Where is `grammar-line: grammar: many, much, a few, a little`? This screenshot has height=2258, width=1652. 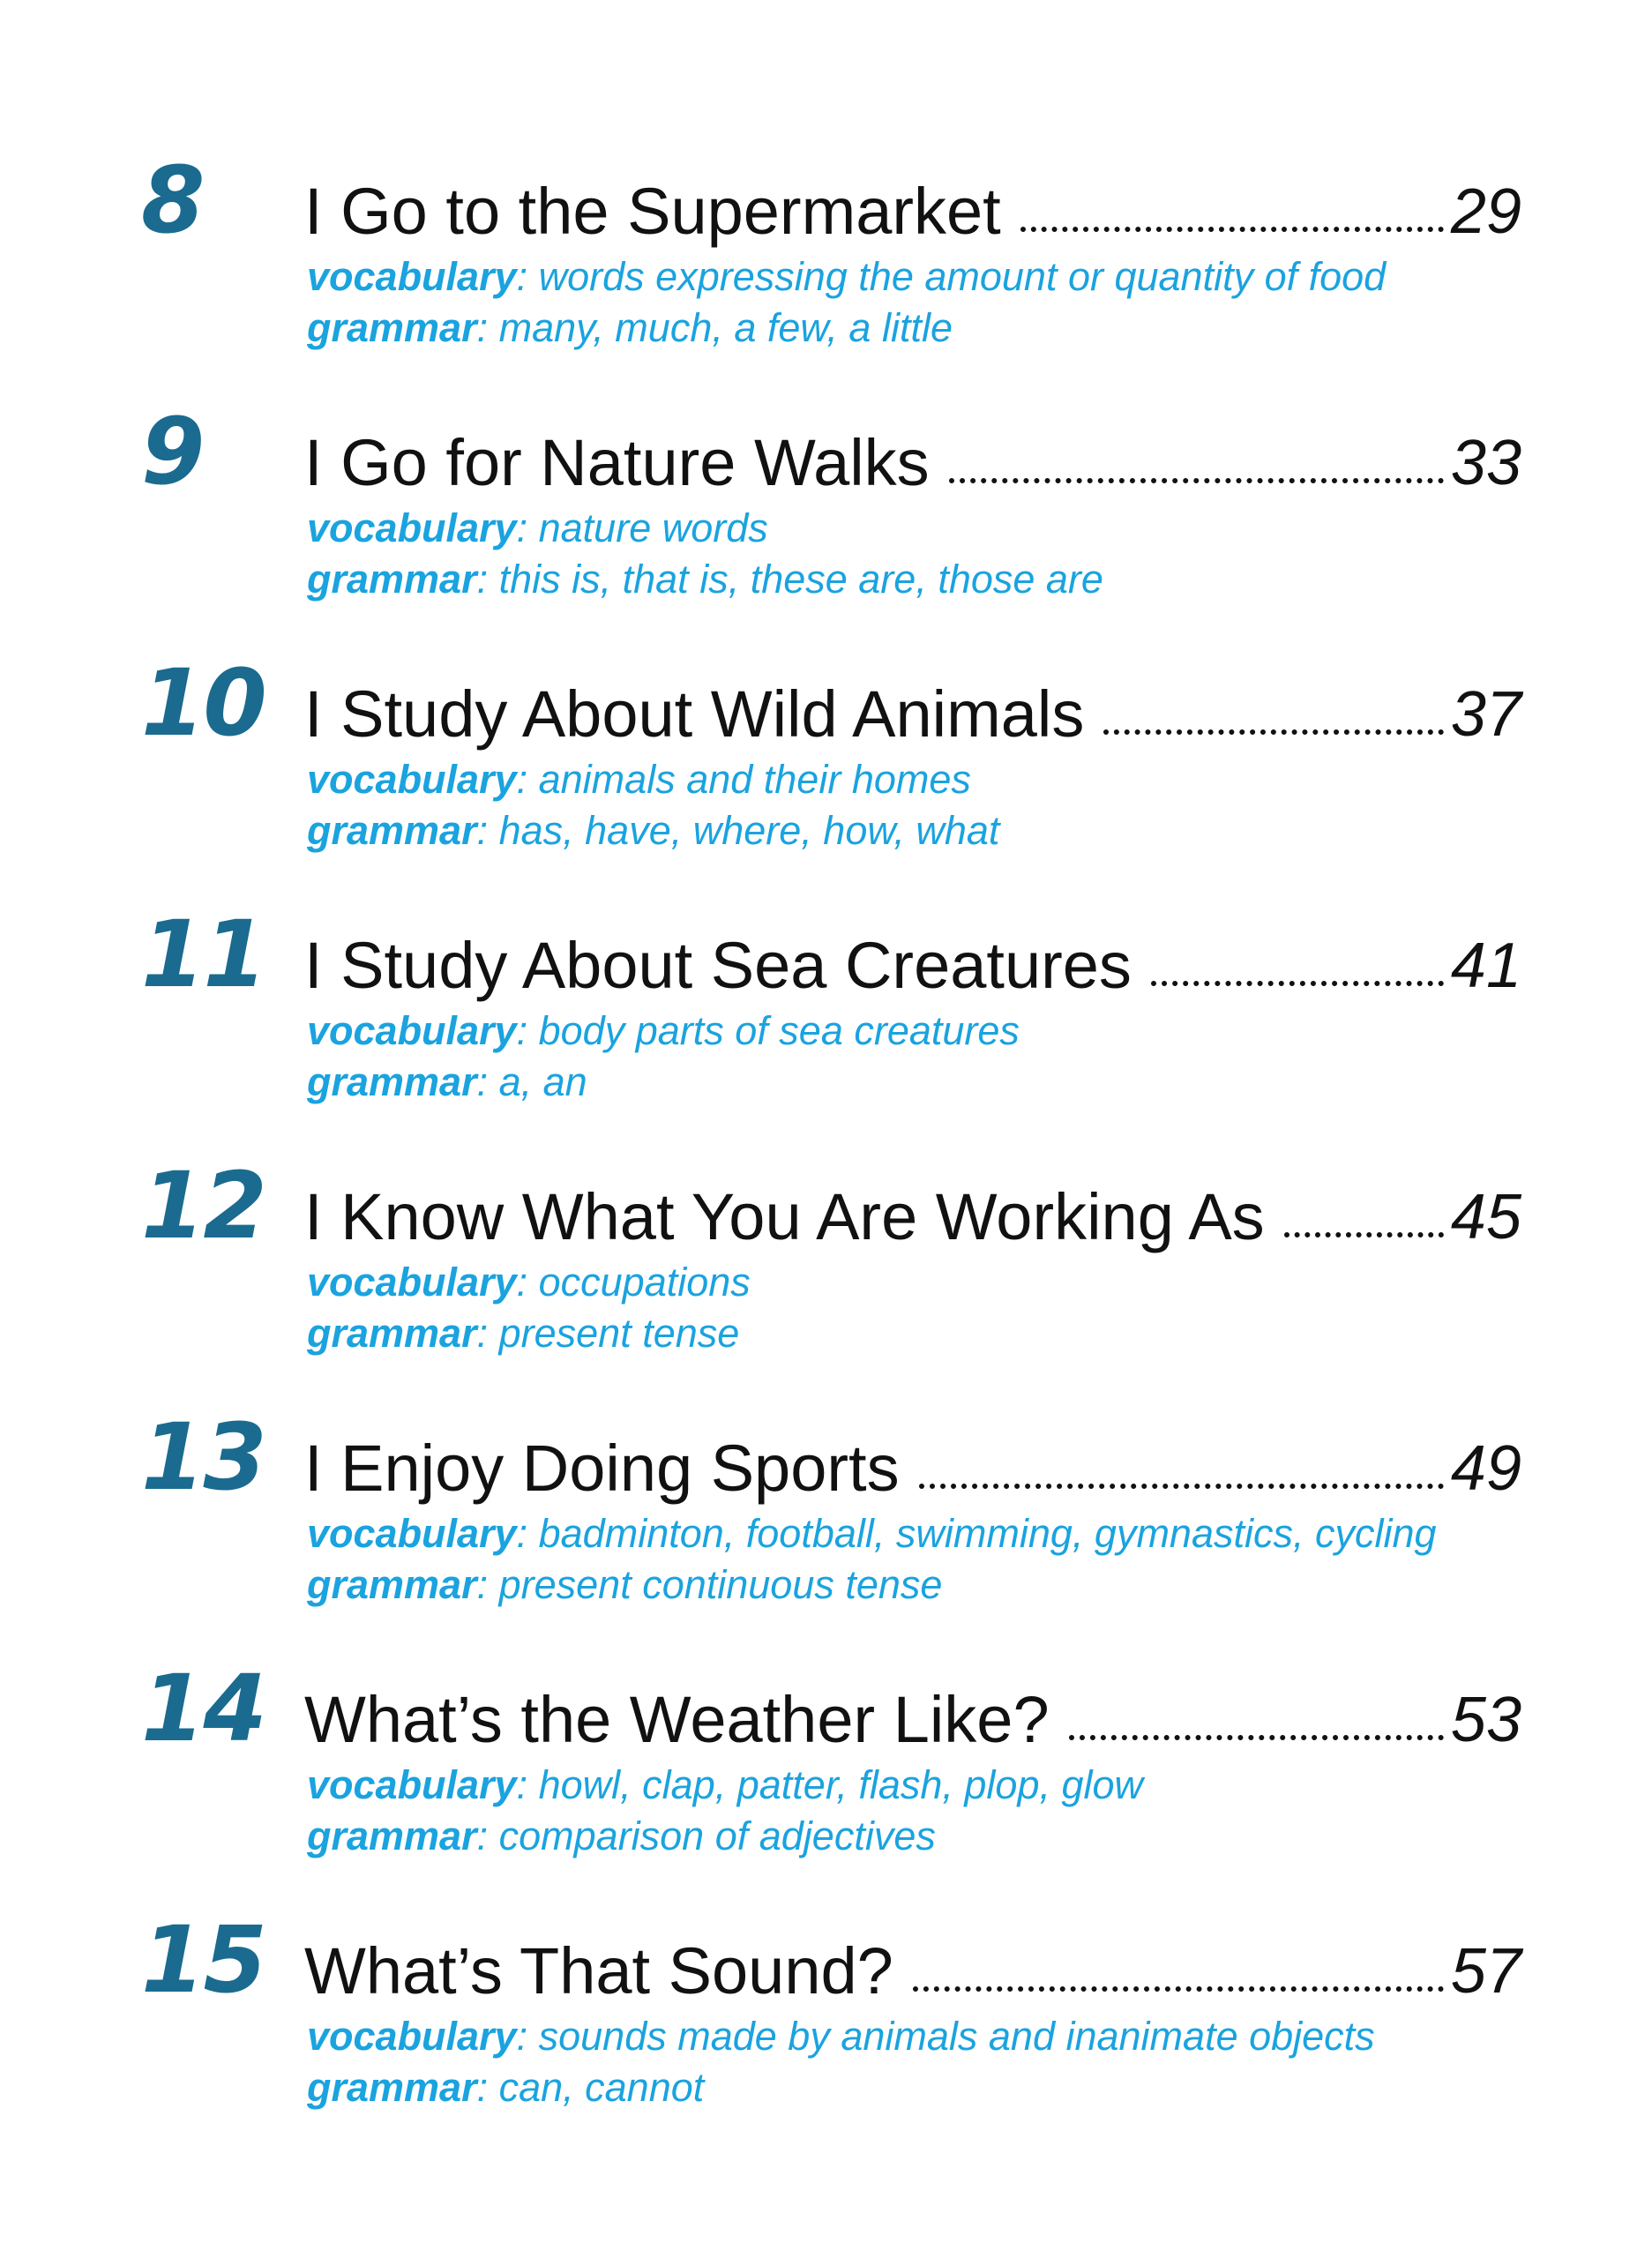
grammar-line: grammar: many, much, a few, a little is located at coordinates (630, 328).